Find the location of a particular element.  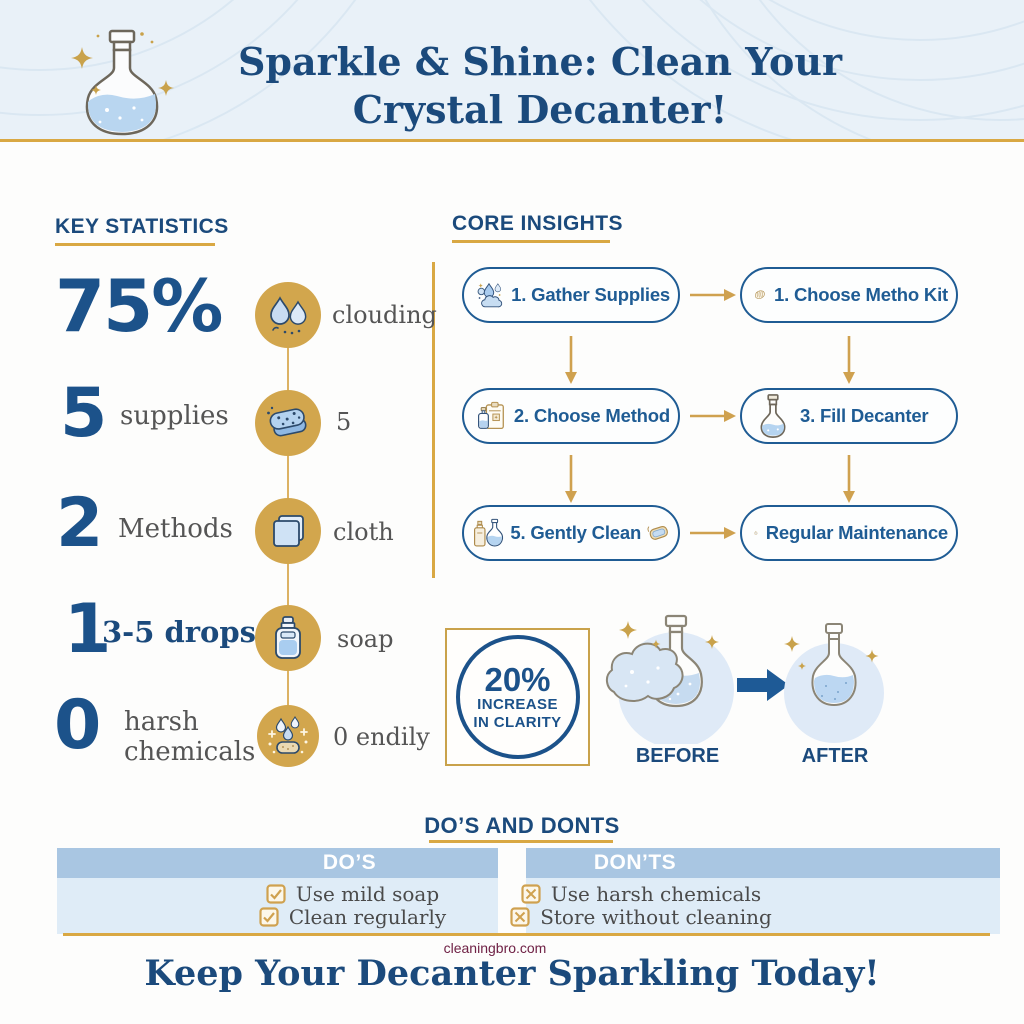

stat-value: 75% is located at coordinates (139, 306).